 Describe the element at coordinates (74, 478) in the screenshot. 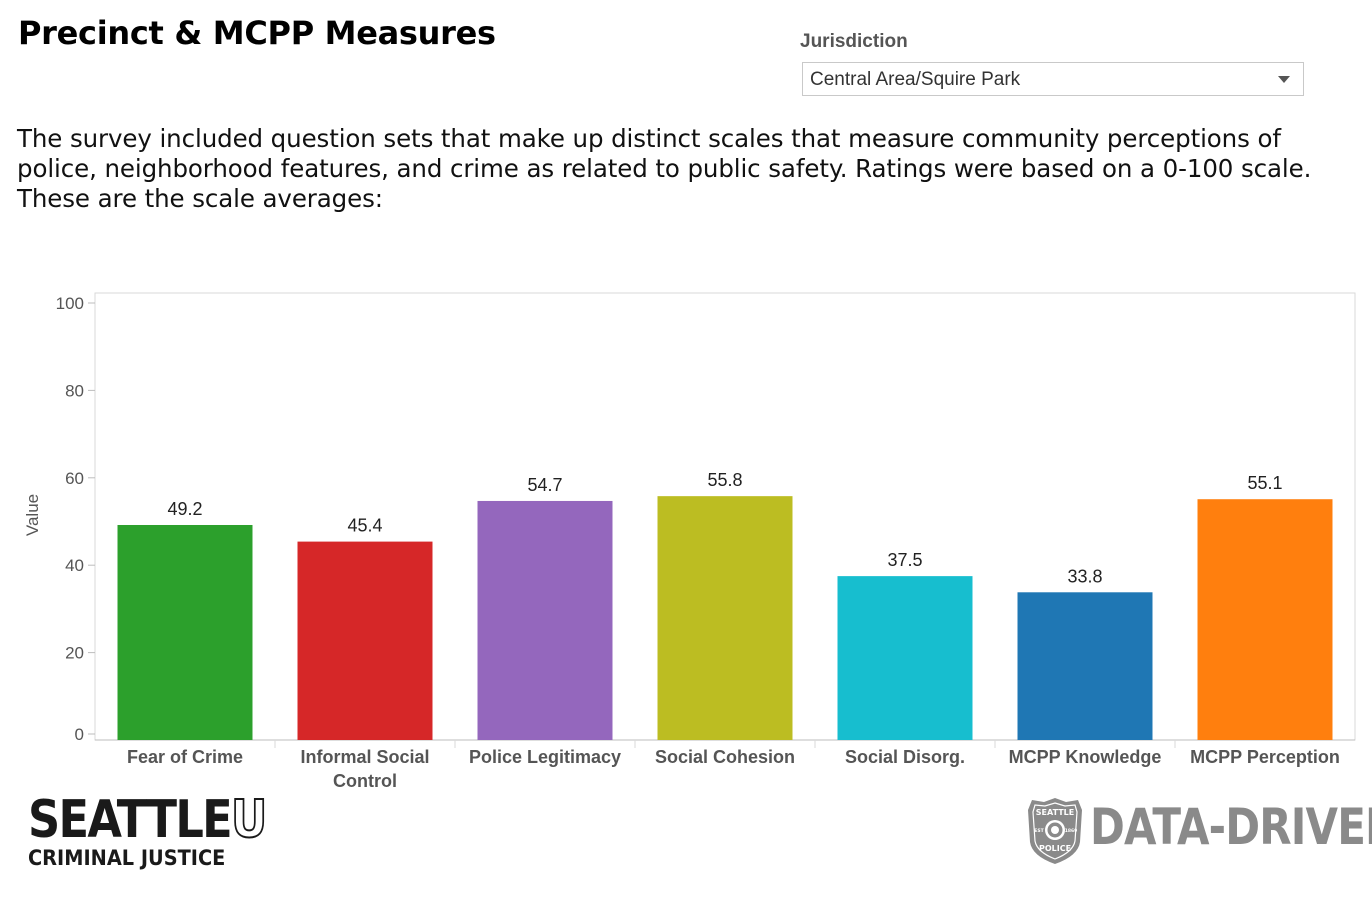

I see `y-tick-label: 60` at that location.